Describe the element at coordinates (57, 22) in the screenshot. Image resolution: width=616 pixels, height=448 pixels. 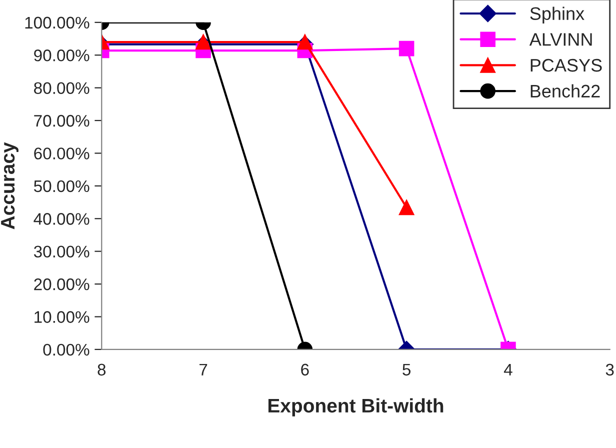
I see `y-tick-label: 100.00%` at that location.